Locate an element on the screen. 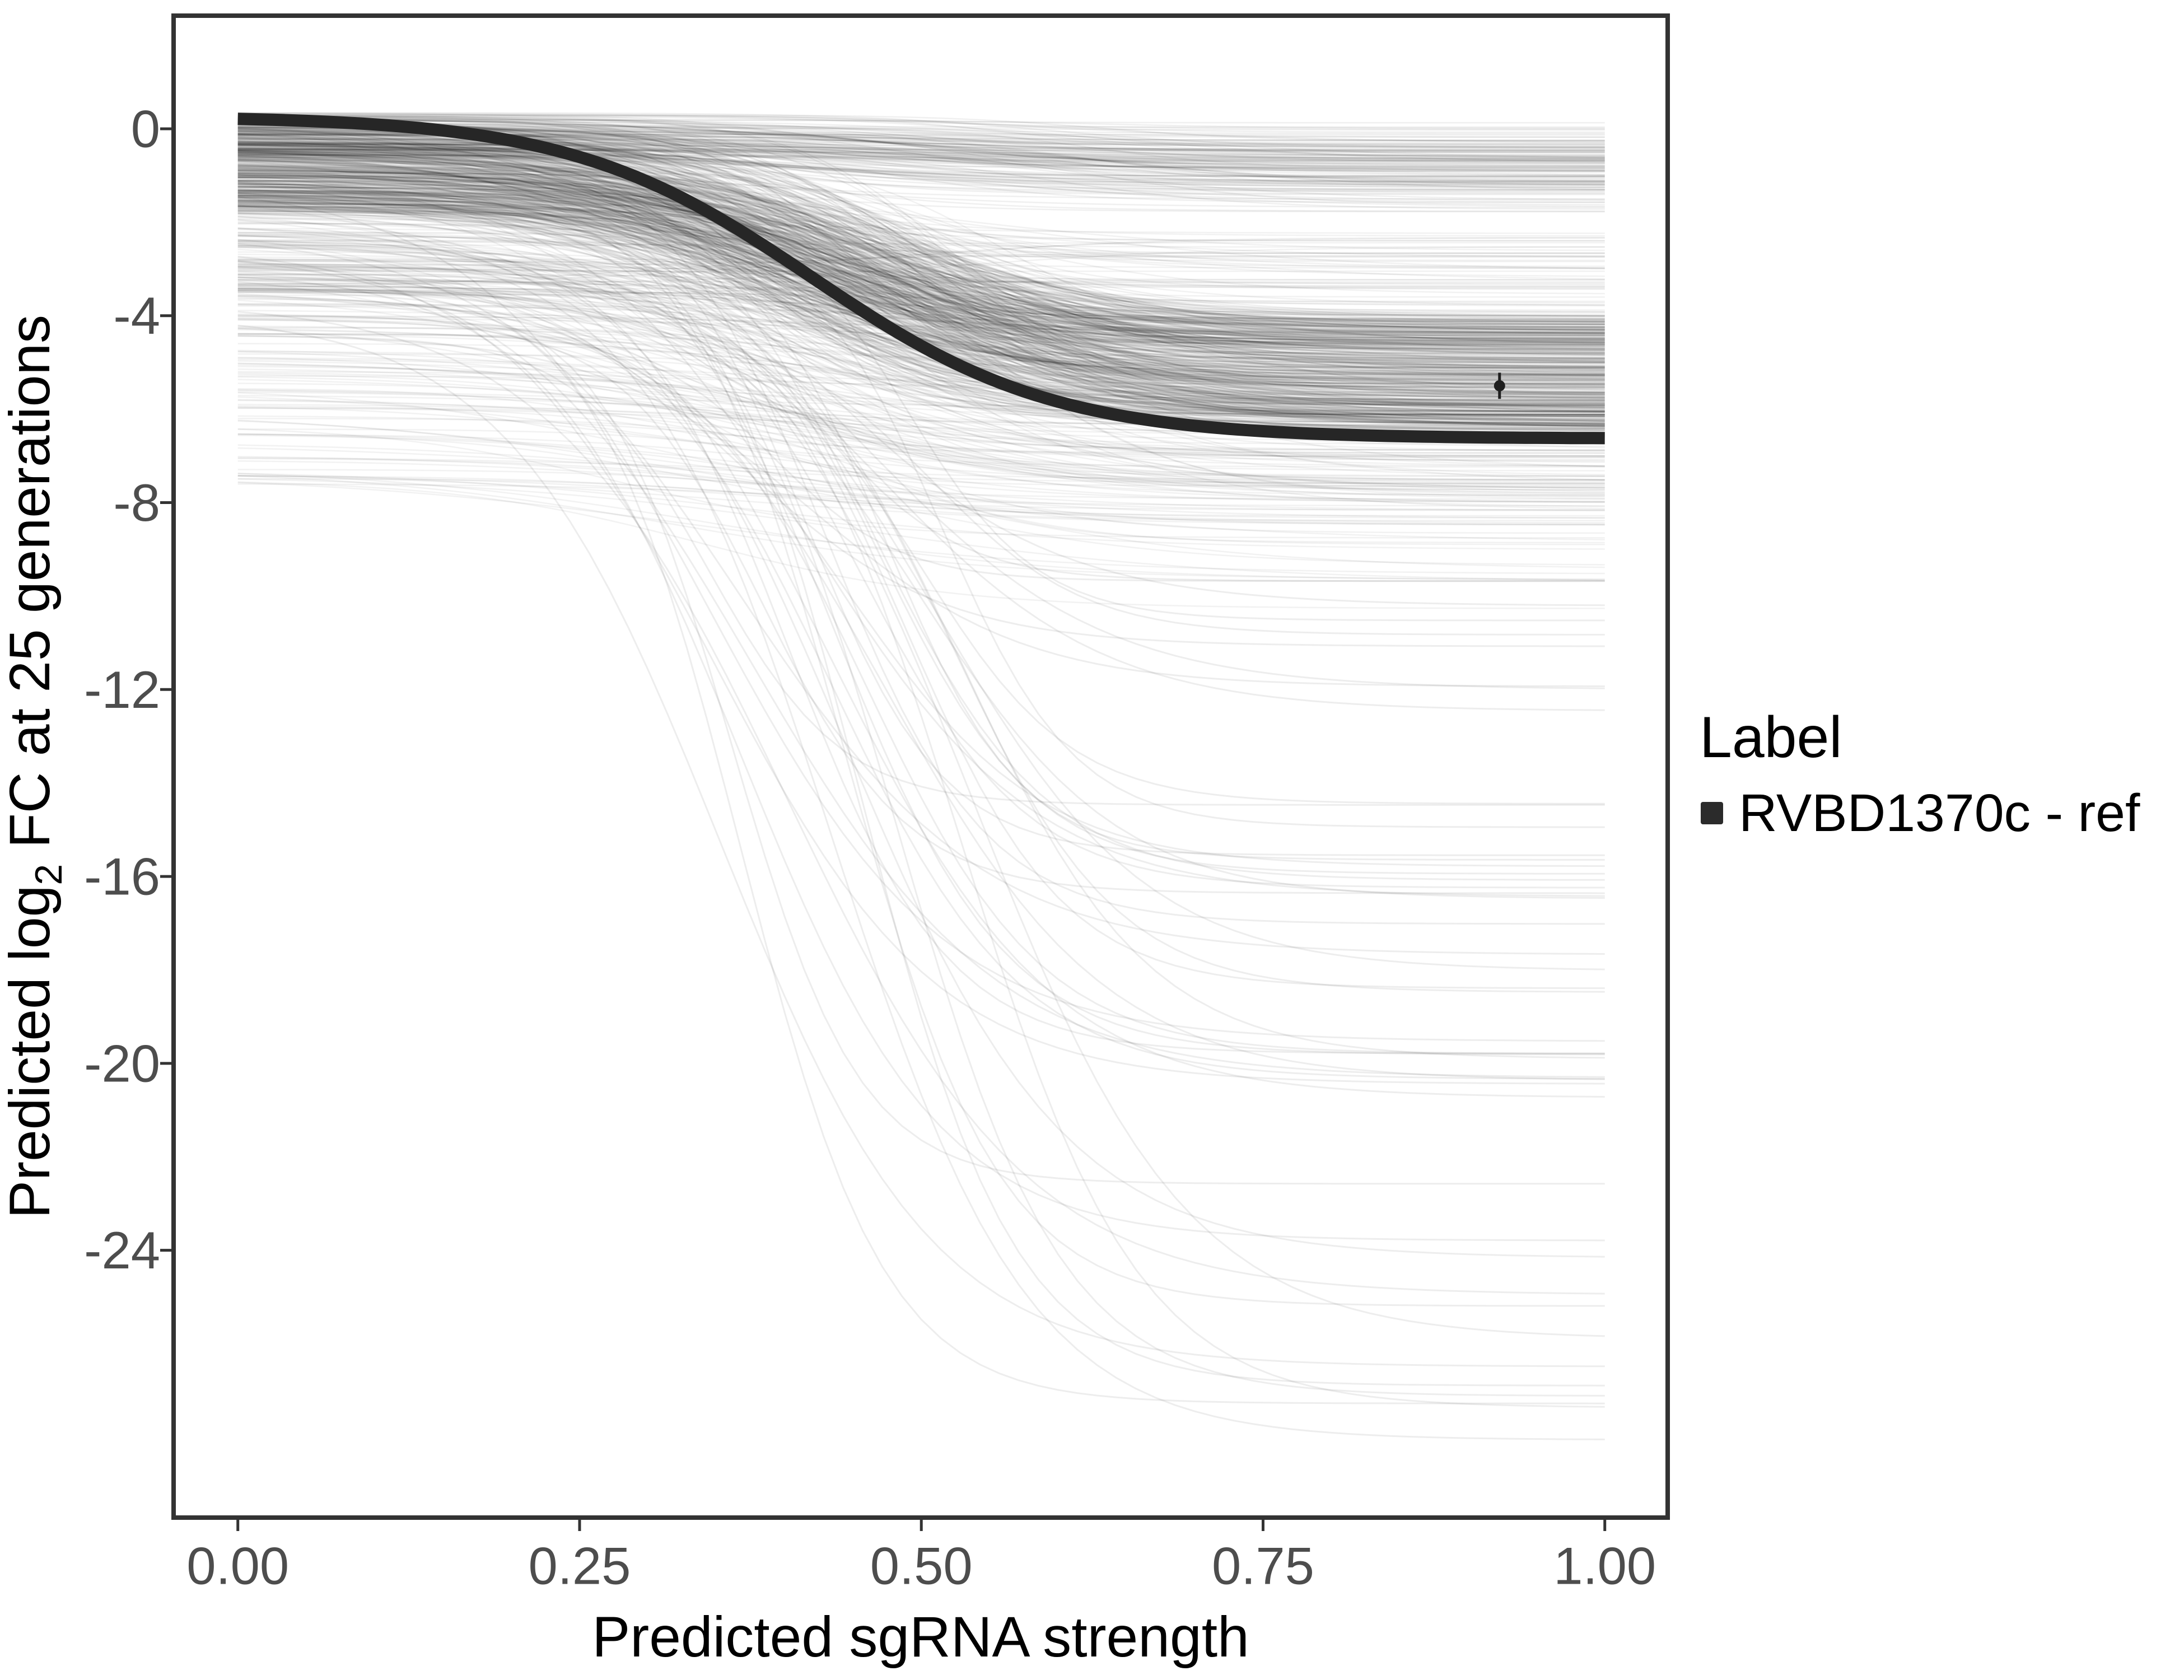 The image size is (2184, 1680). x-axis-ticks is located at coordinates (922, 1526).